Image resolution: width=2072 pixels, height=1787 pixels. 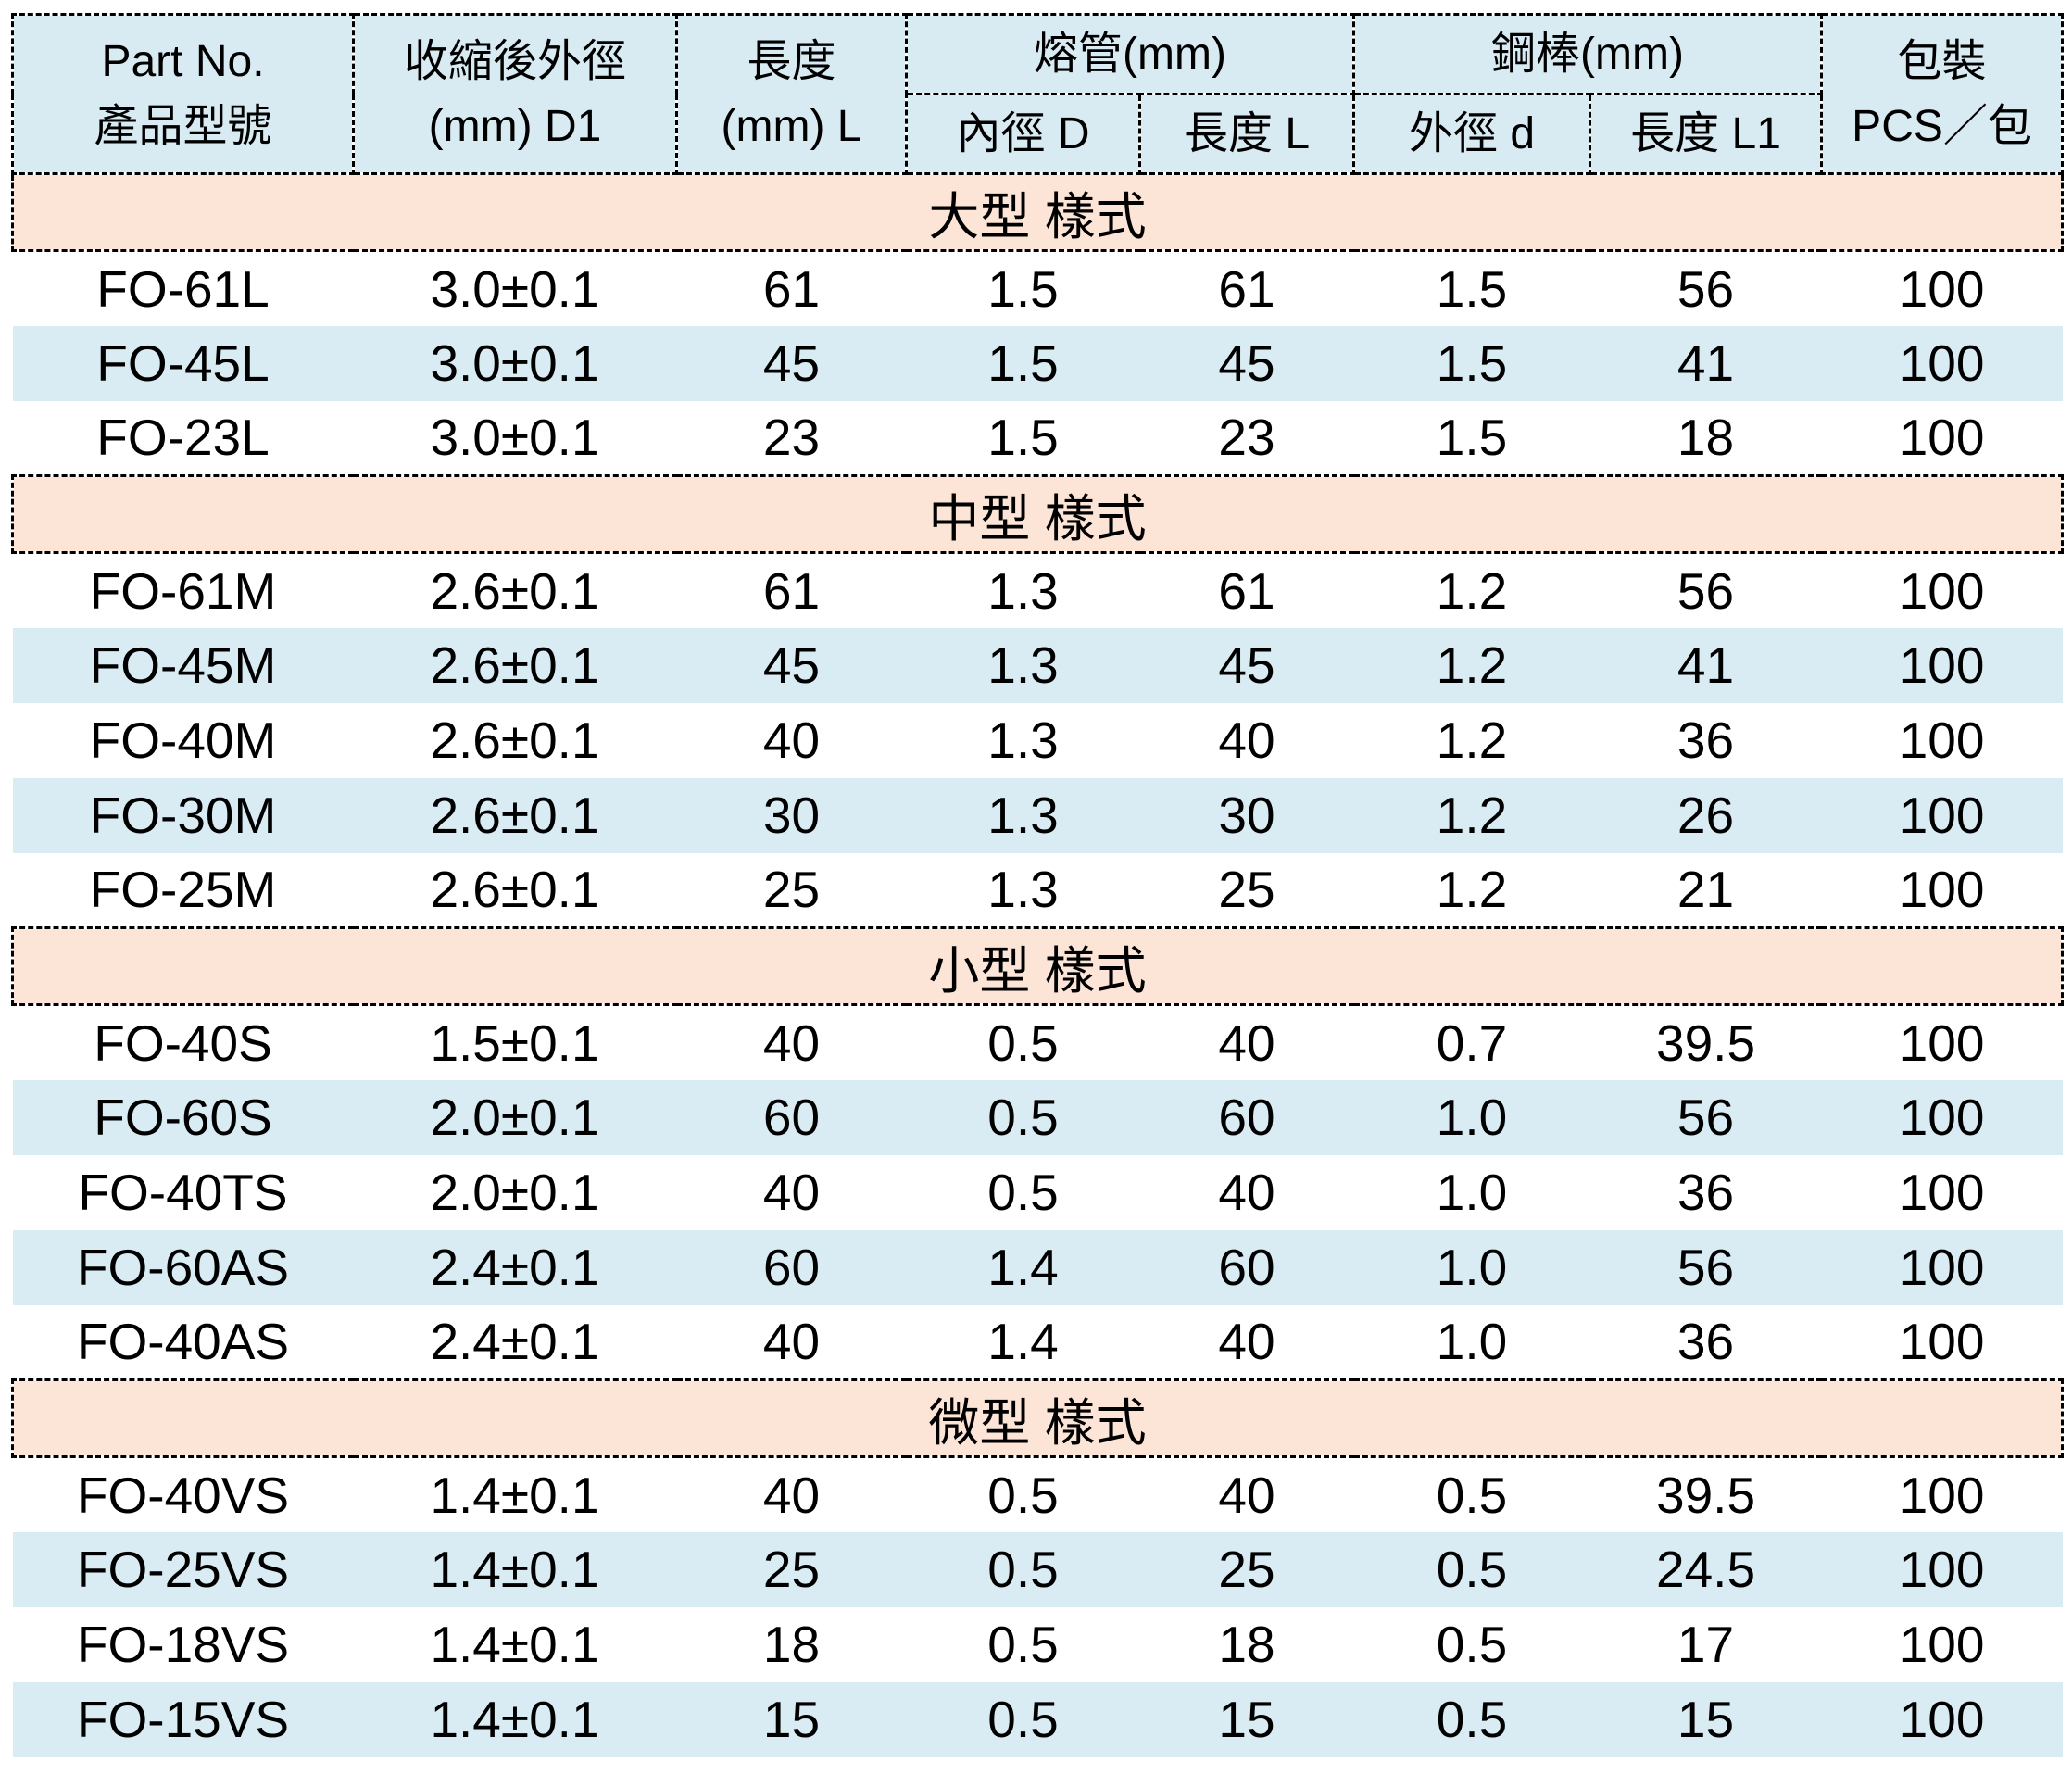 I want to click on cell-shrink-od: 2.4±0.1, so click(x=515, y=1342).